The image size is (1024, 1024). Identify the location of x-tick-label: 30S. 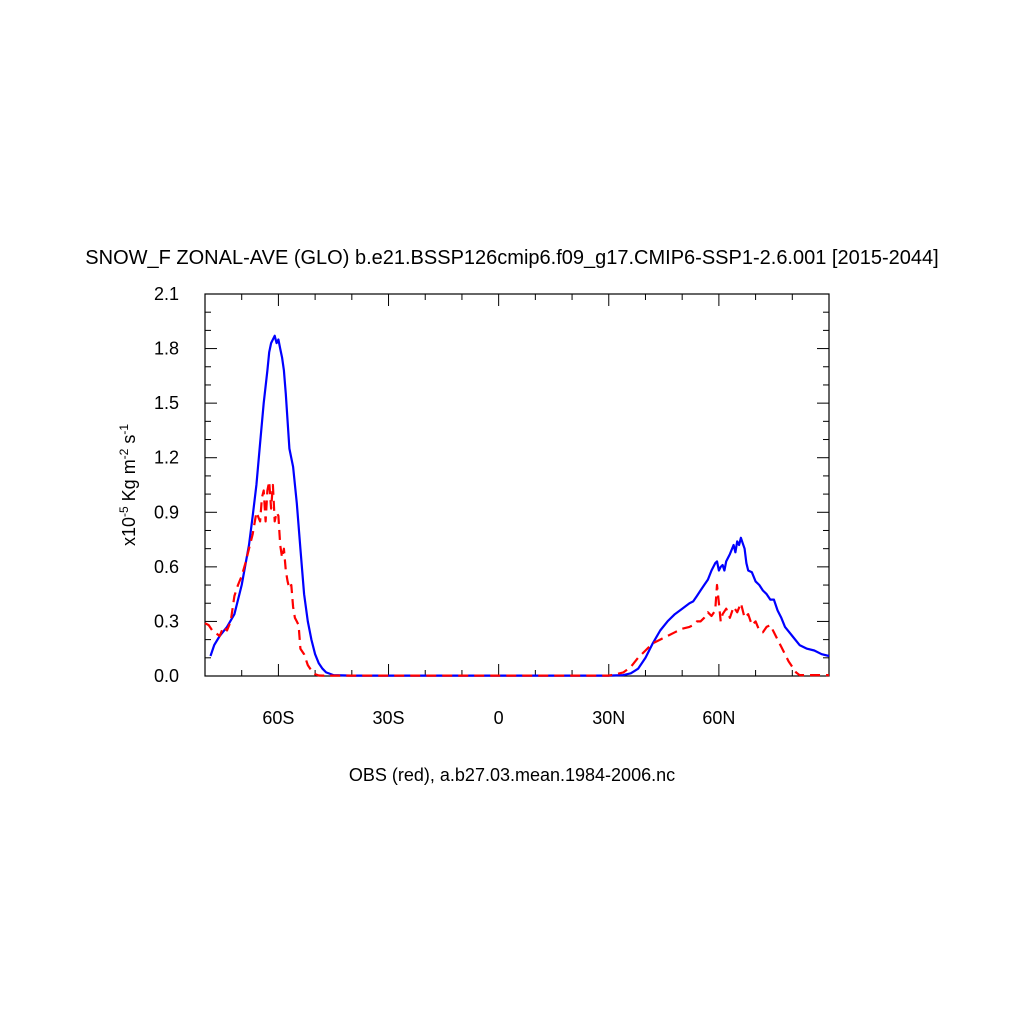
(389, 718).